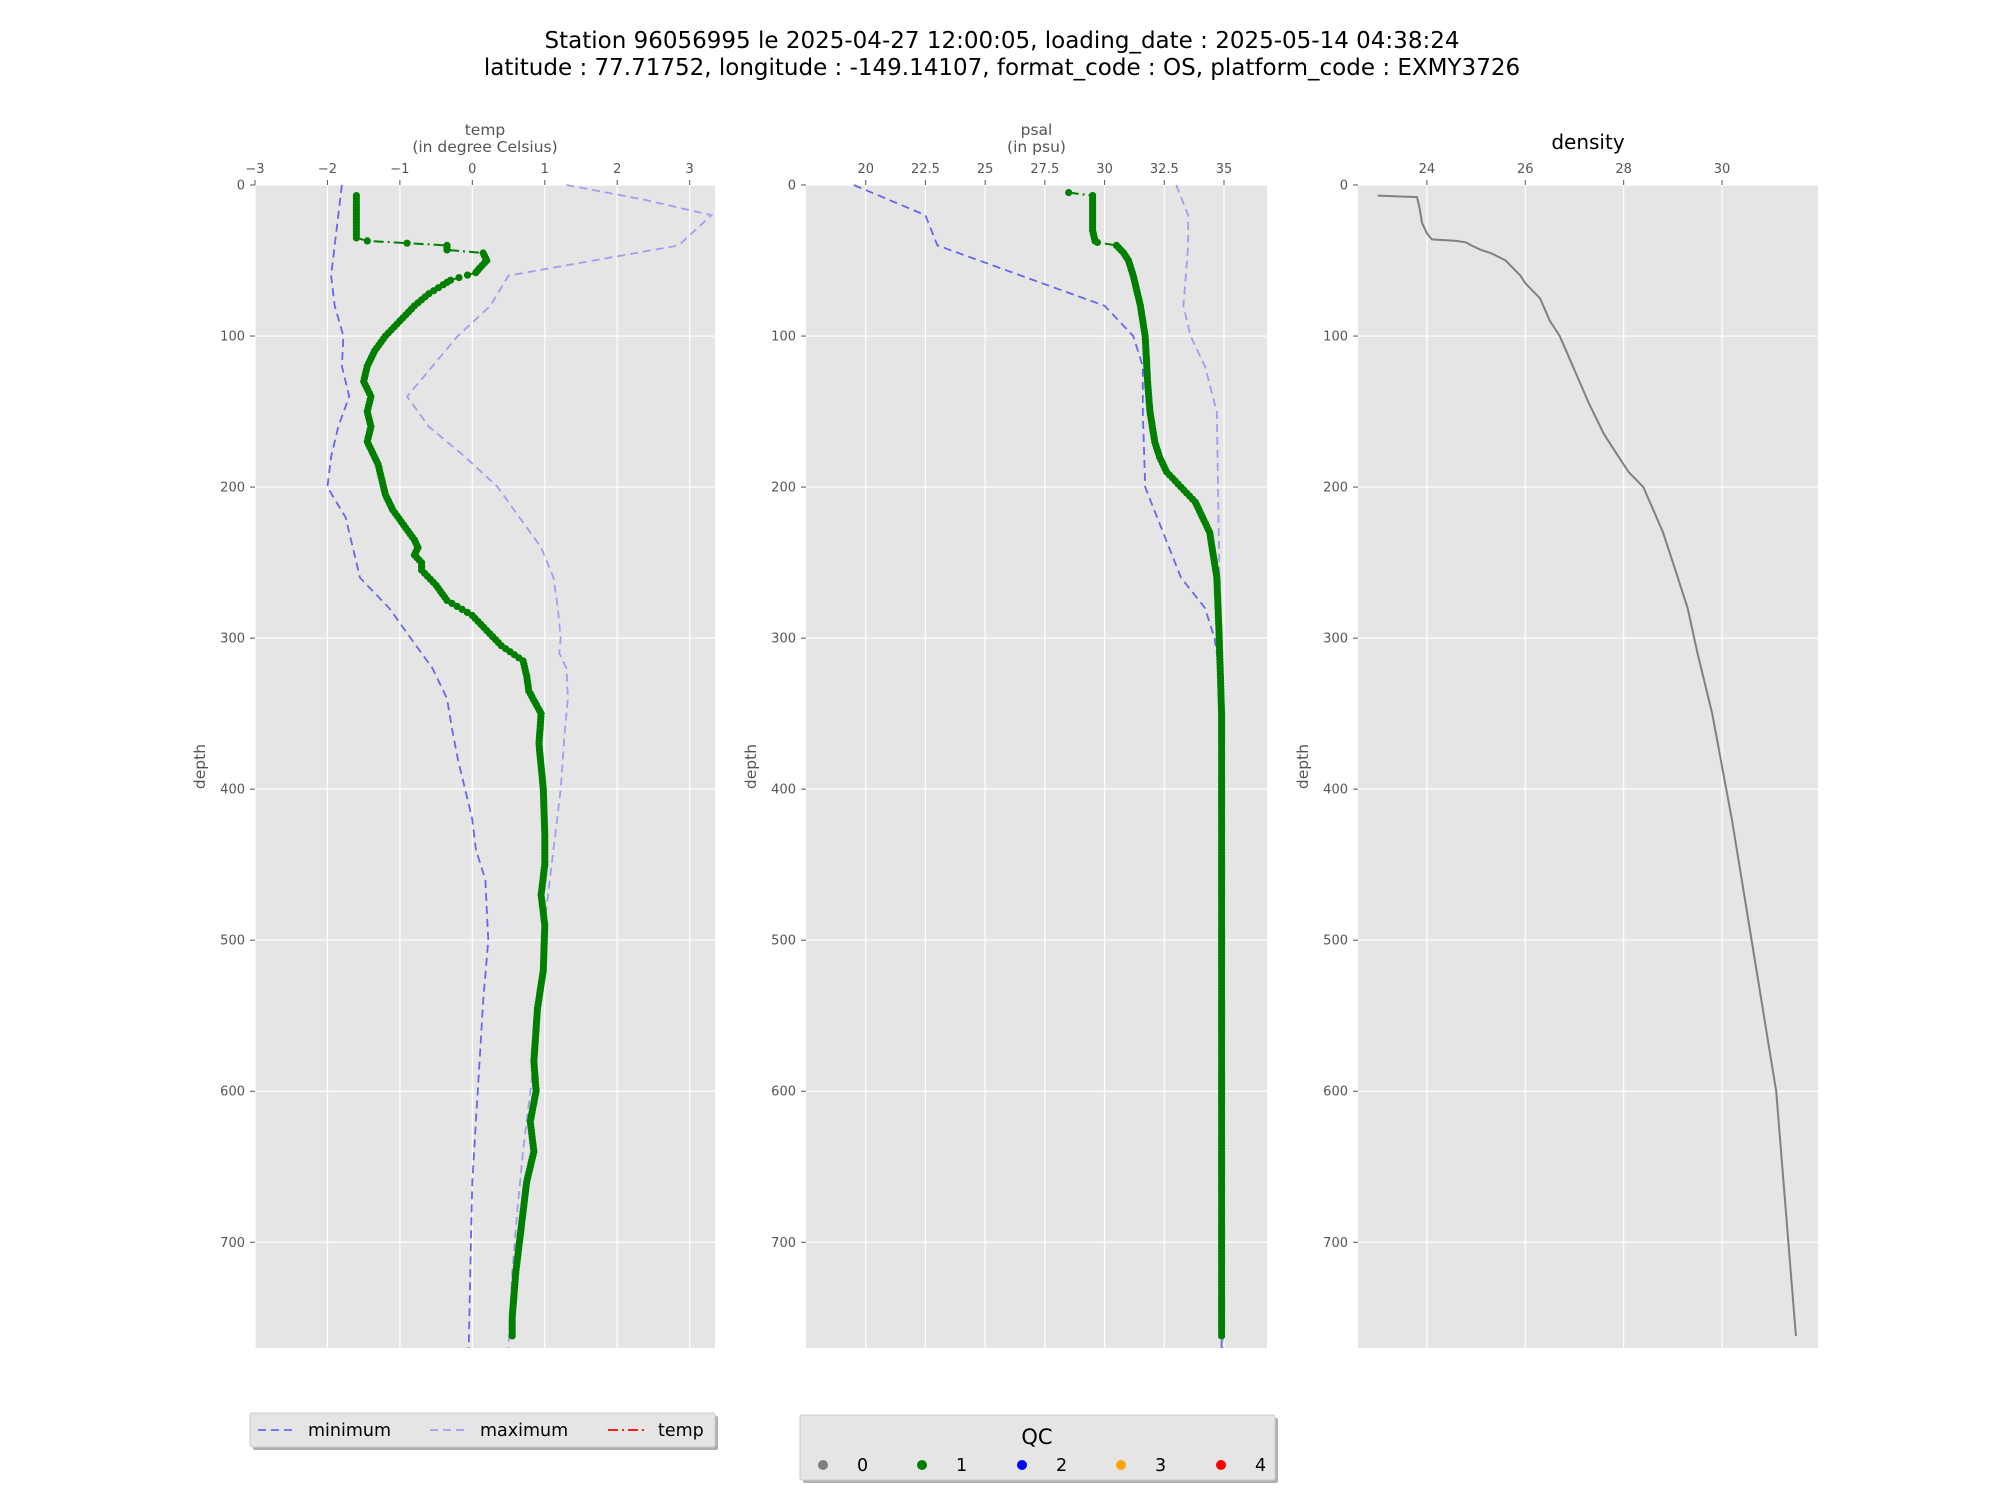 The height and width of the screenshot is (1500, 2000). What do you see at coordinates (1042, 1466) in the screenshot?
I see `legend-qc-items: 0 1 2 3 4` at bounding box center [1042, 1466].